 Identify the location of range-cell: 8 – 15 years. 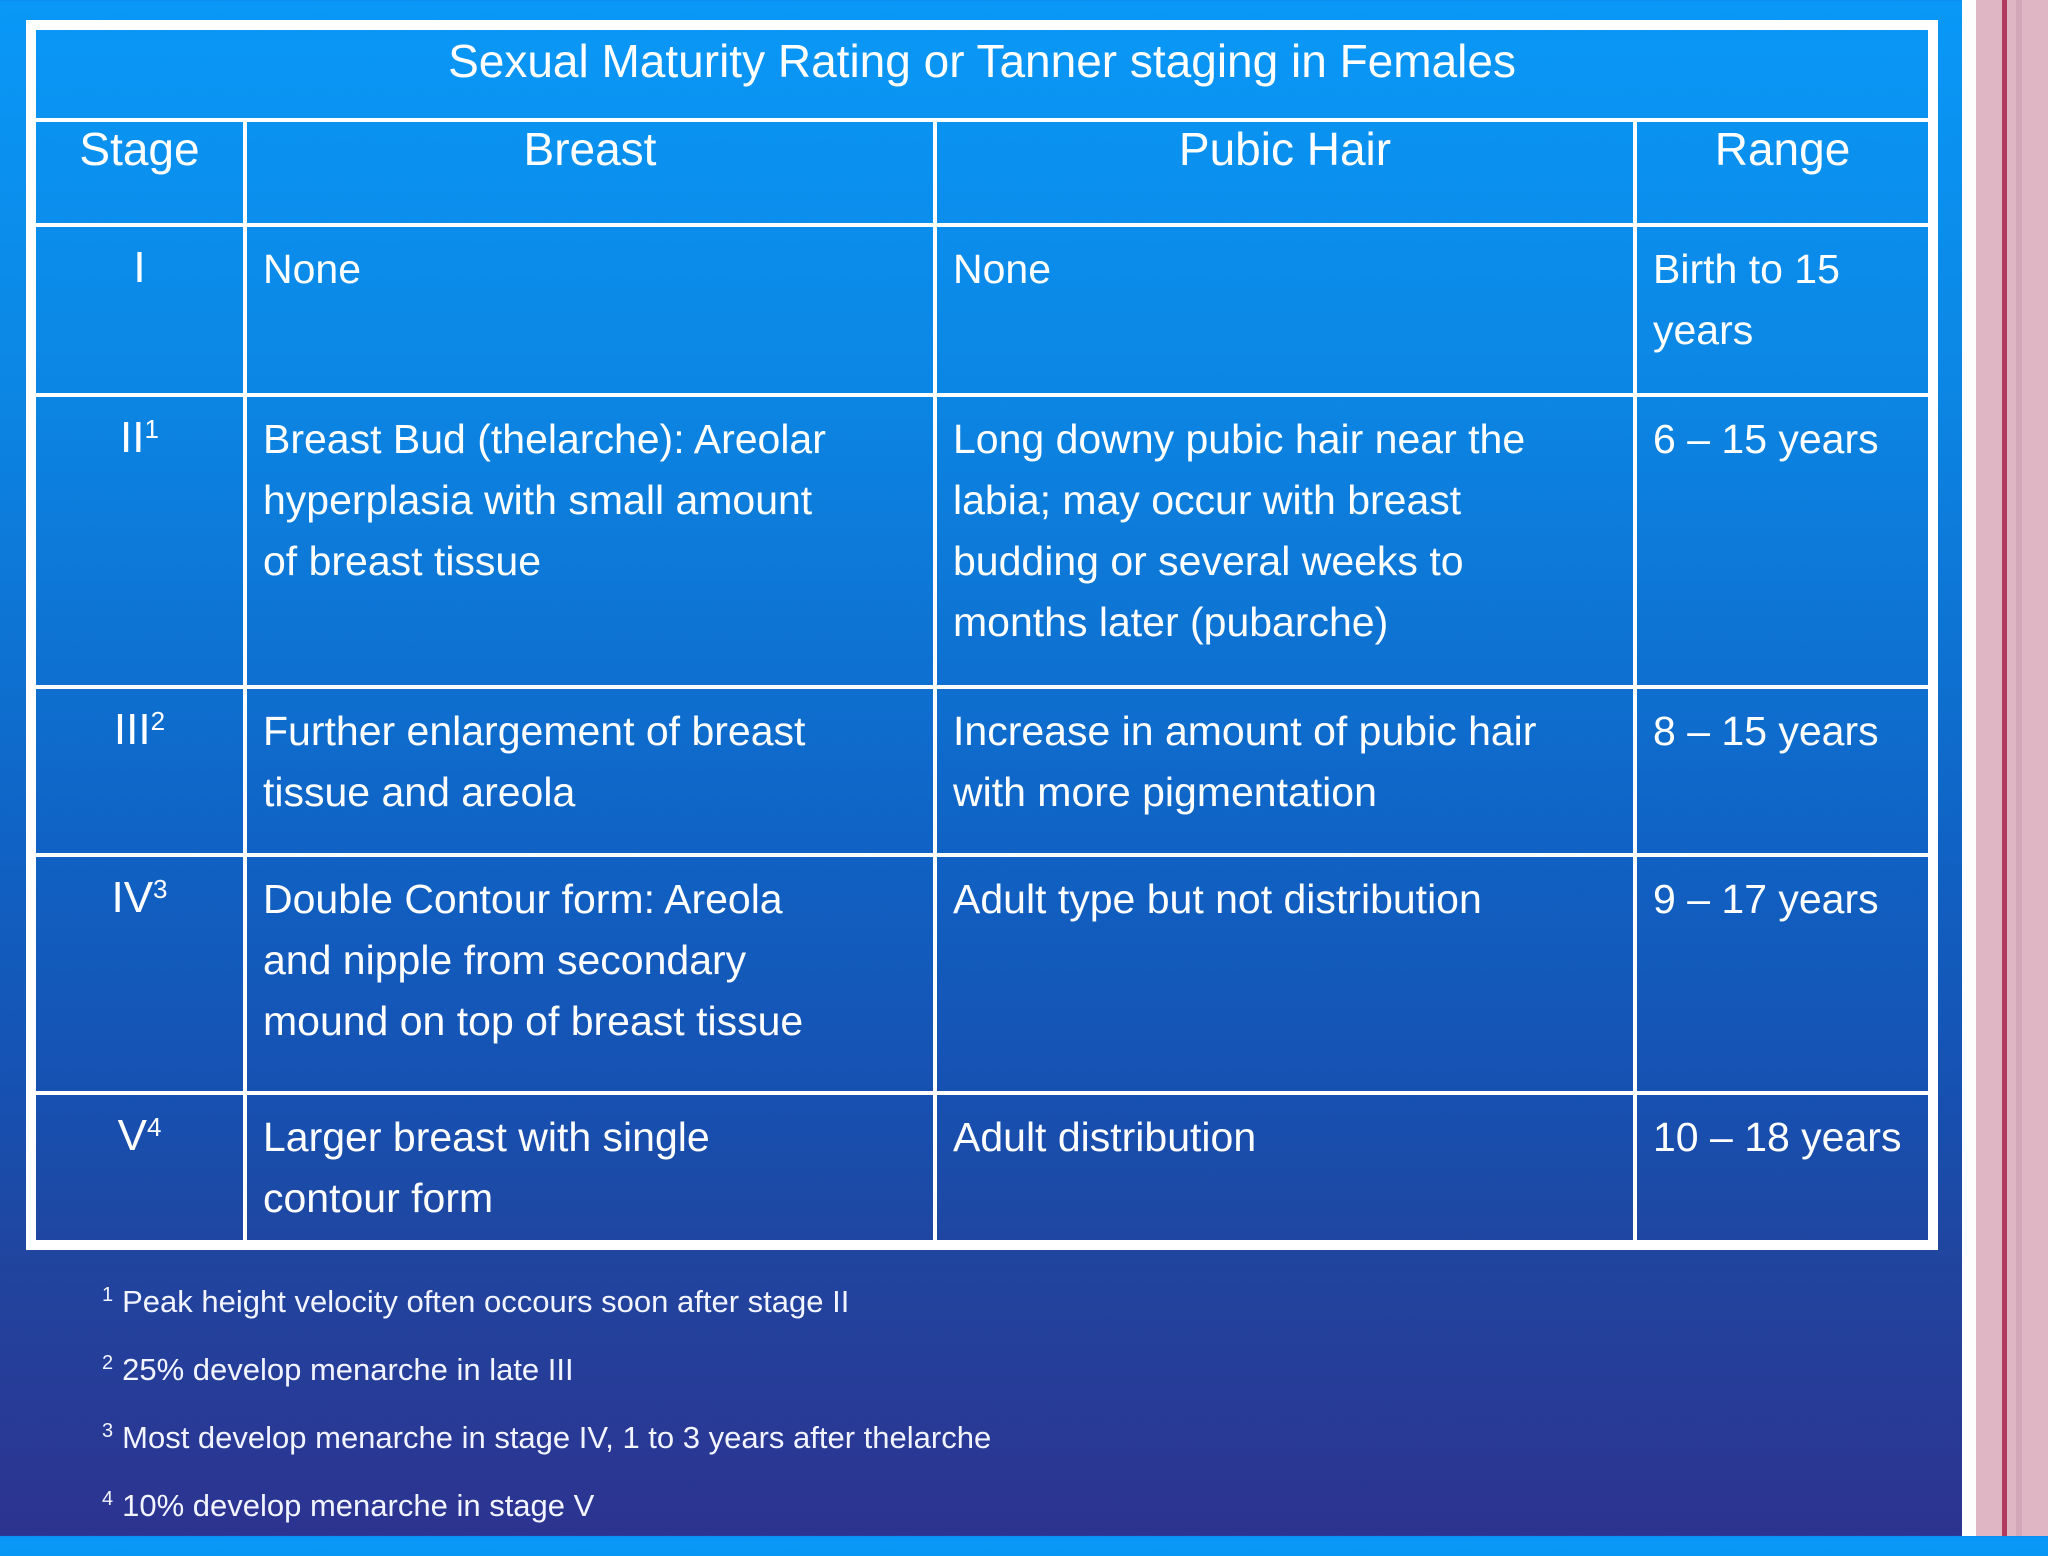
(1784, 771).